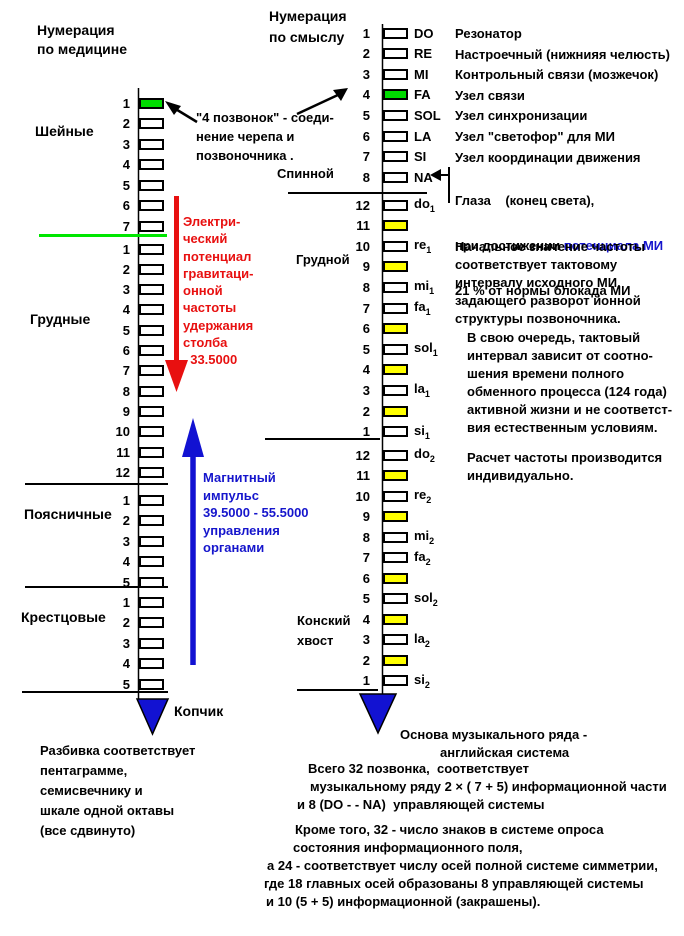 Image resolution: width=684 pixels, height=936 pixels. Describe the element at coordinates (548, 300) in the screenshot. I see `text-line: задающего разворот йонной` at that location.